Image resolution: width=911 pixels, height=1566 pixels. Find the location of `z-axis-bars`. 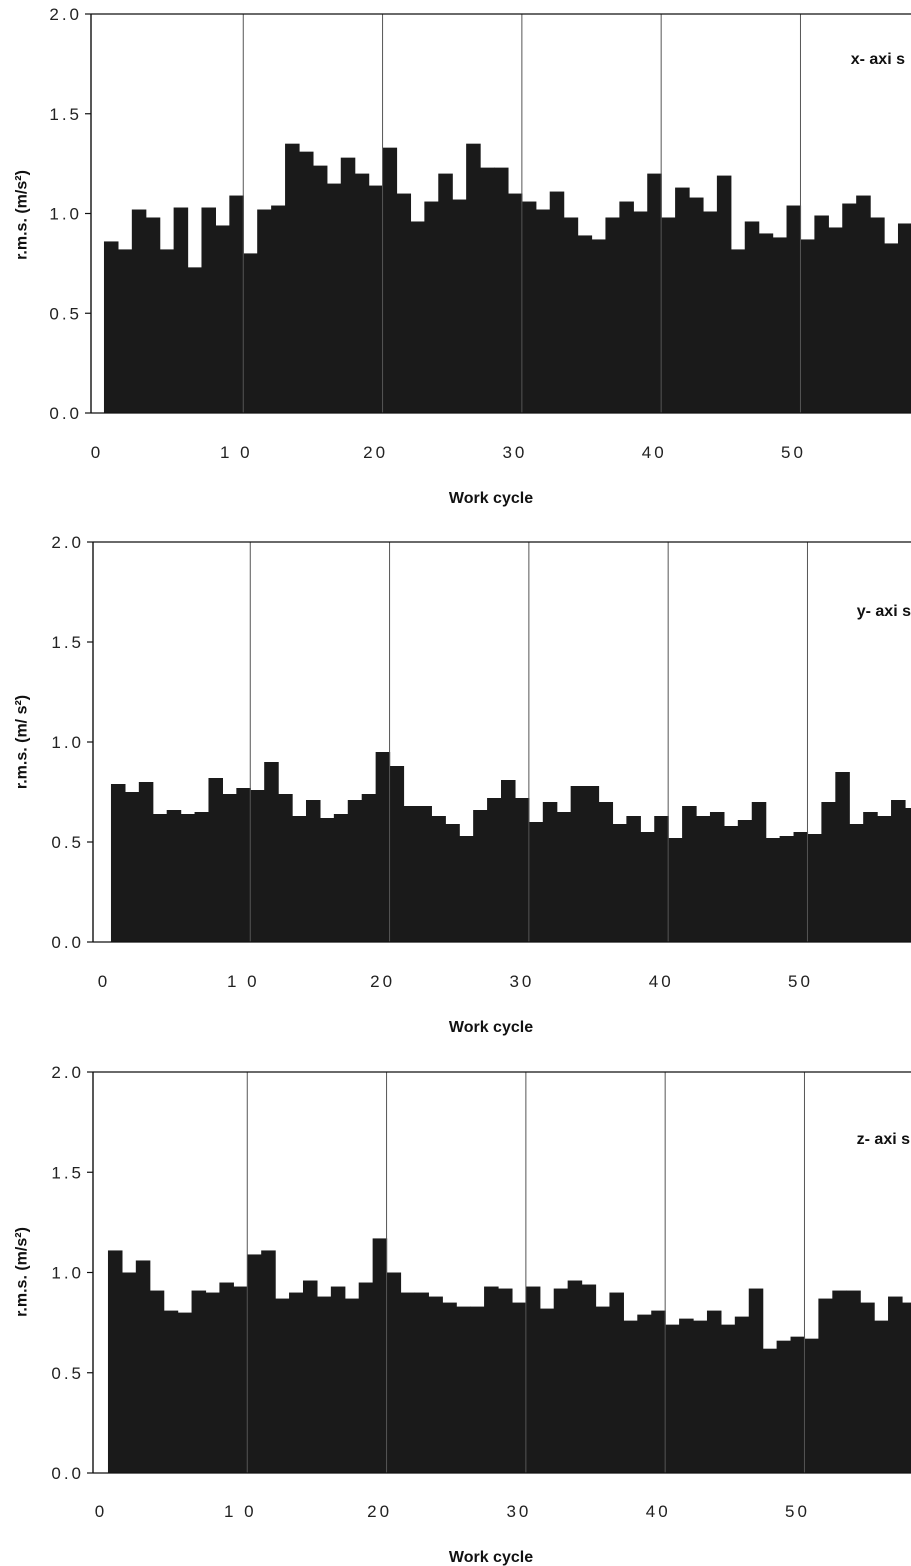

z-axis-bars is located at coordinates (509, 1355).